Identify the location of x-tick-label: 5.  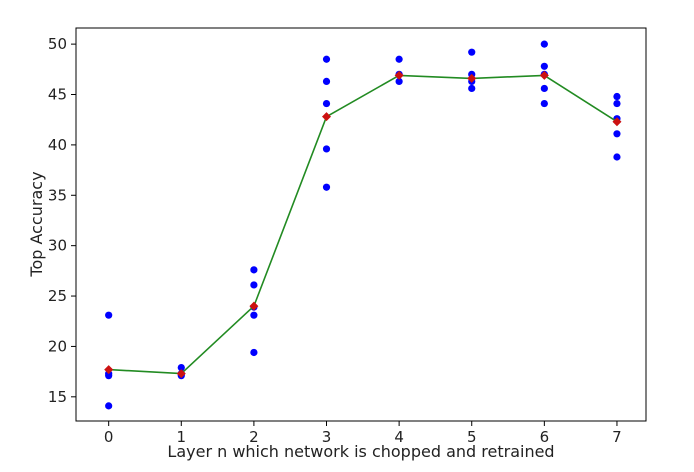
(472, 437).